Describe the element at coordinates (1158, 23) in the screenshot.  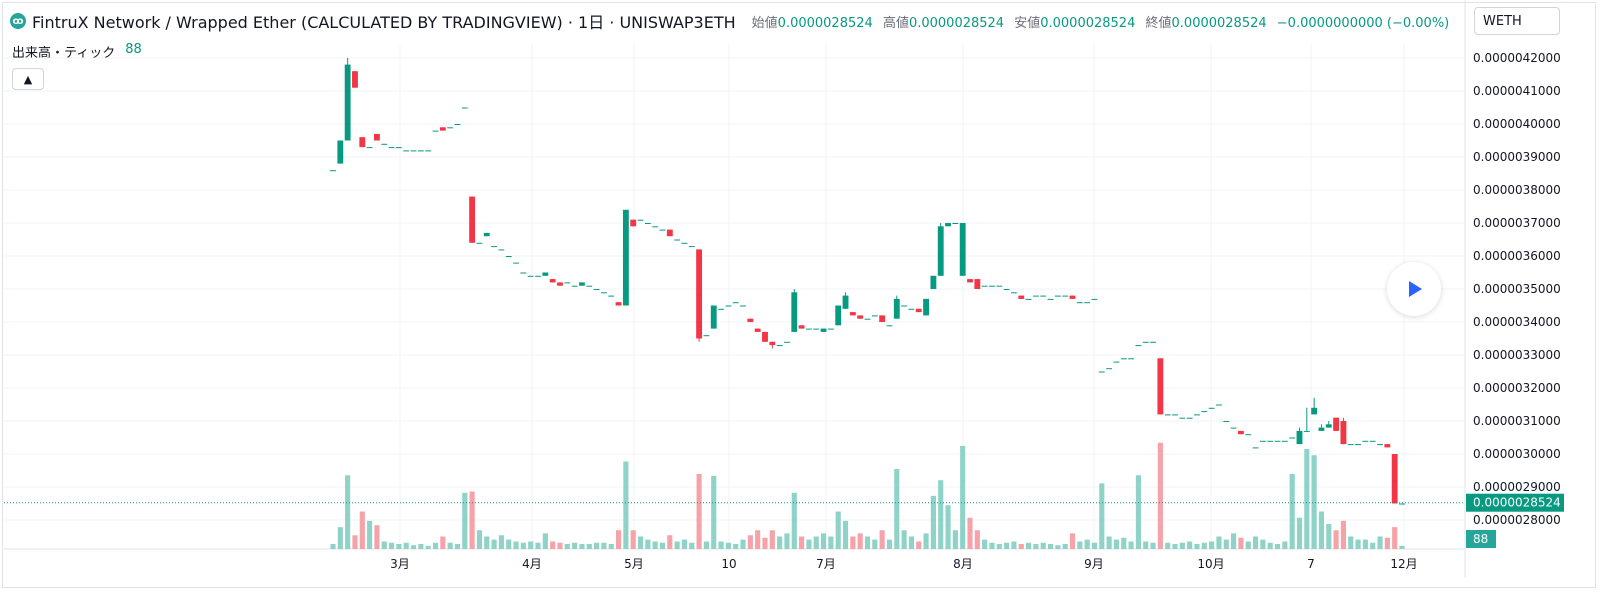
I see `close-label: 終値` at that location.